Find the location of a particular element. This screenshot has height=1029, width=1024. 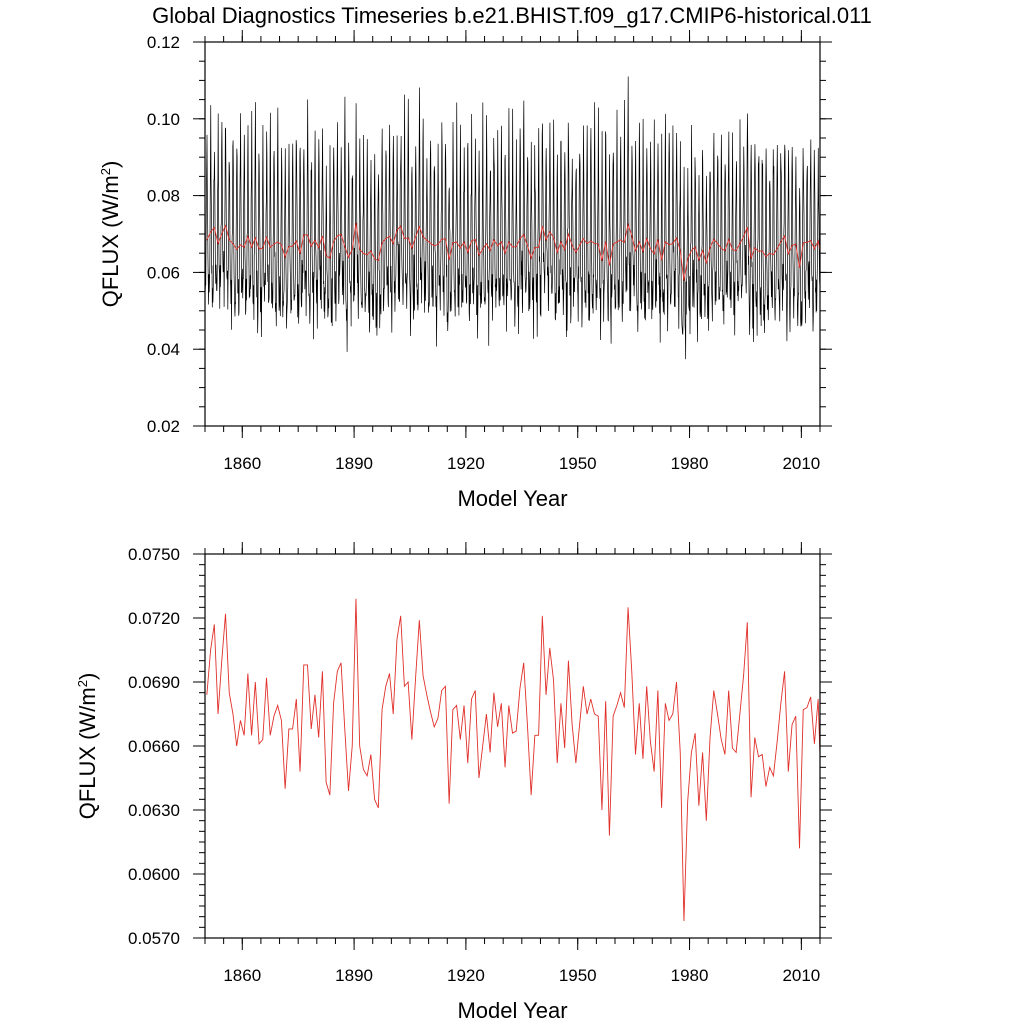

y-tick-label: 0.0660 is located at coordinates (154, 746).